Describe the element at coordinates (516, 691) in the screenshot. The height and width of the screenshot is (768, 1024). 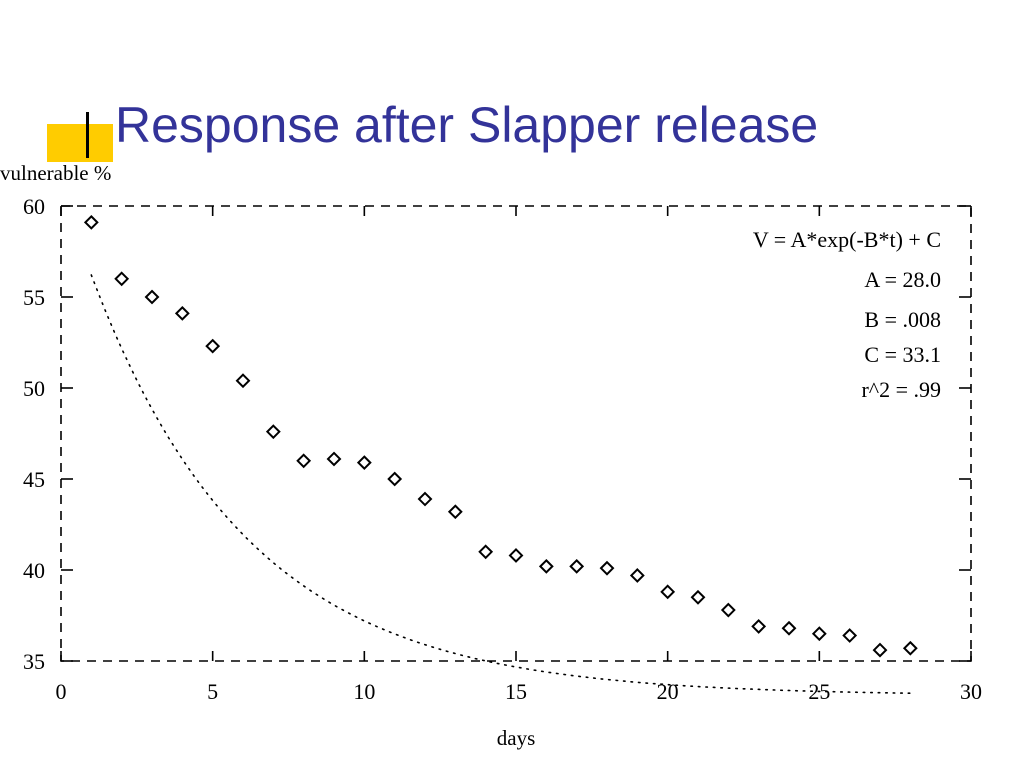
I see `x-tick-label: 15` at that location.